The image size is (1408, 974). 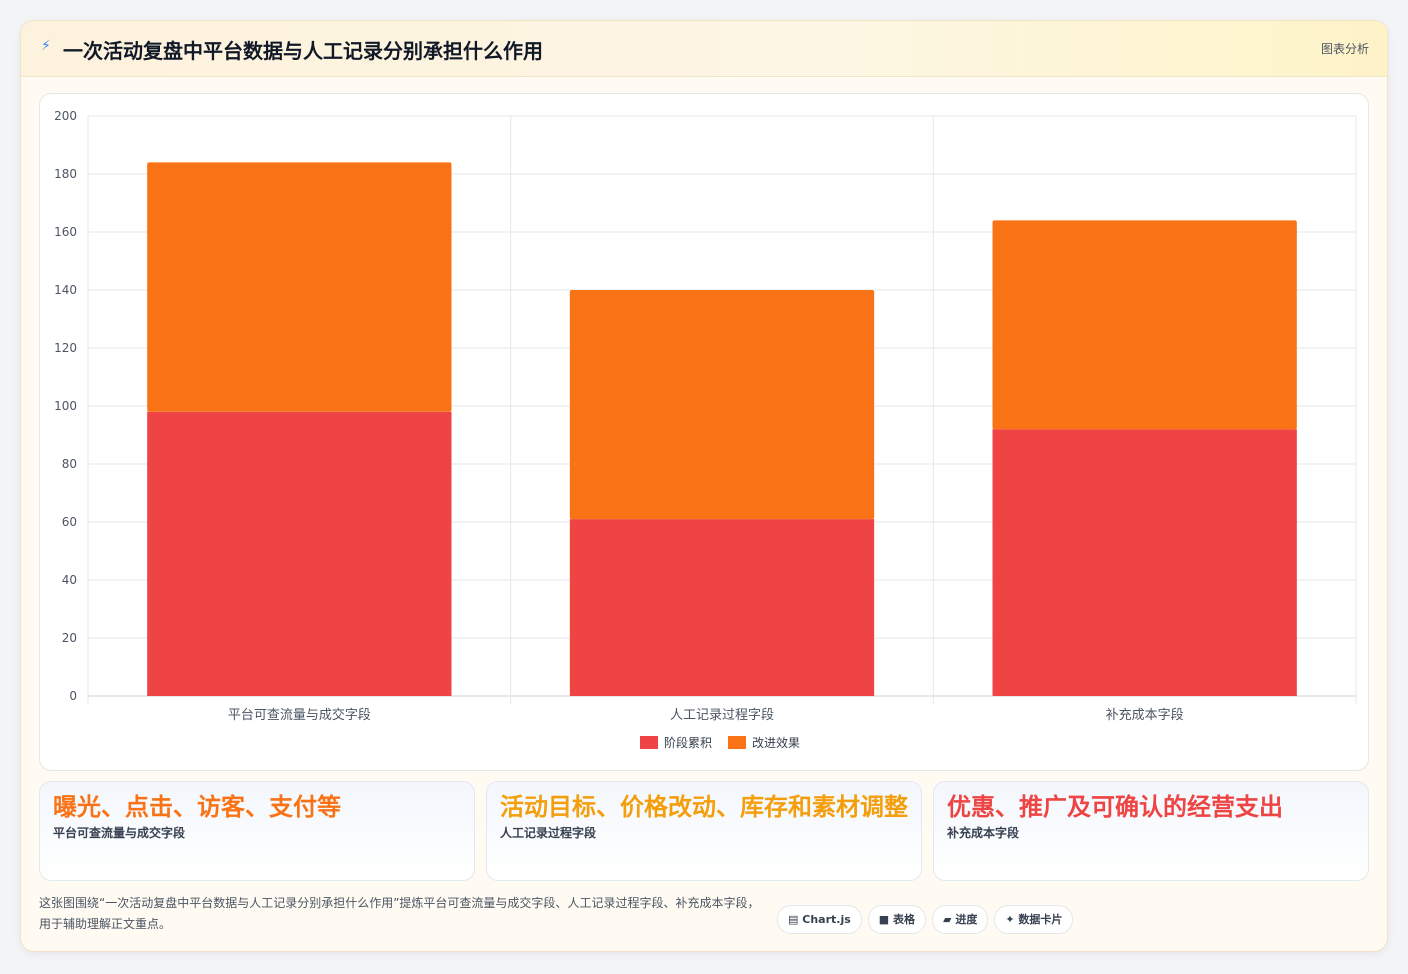 What do you see at coordinates (704, 820) in the screenshot?
I see `stat-value: 活动目标、价格改动、库存和素材调整 人工记录过程字段` at bounding box center [704, 820].